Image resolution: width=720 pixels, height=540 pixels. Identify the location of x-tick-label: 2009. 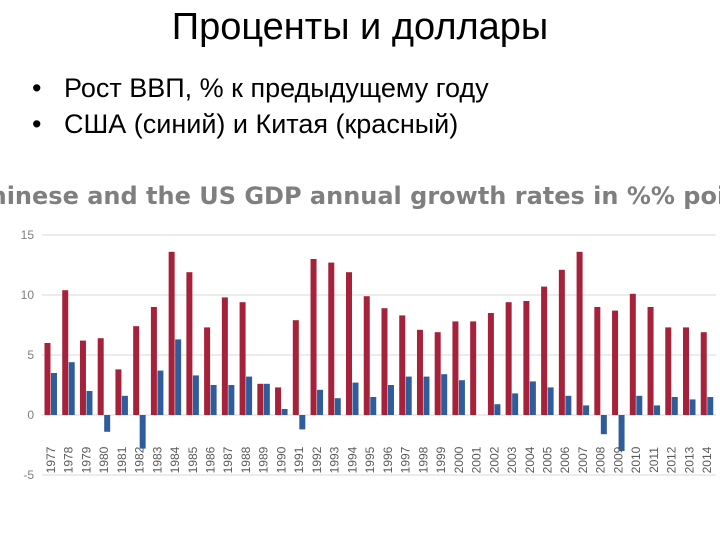
(618, 459).